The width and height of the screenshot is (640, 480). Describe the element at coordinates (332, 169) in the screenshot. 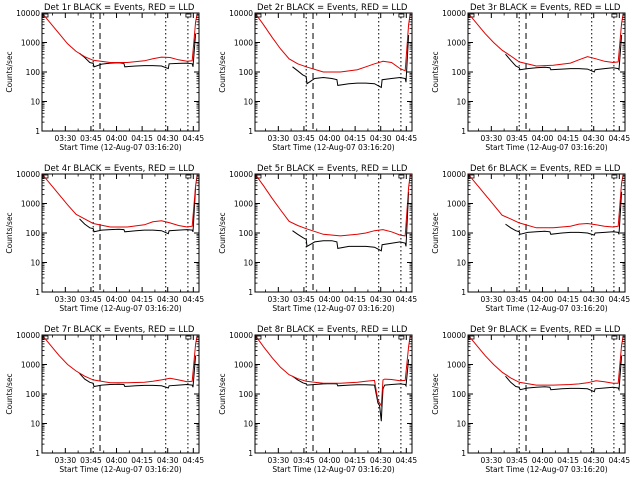

I see `chart-title: Det 5r BLACK = Events, RED = LLD` at that location.